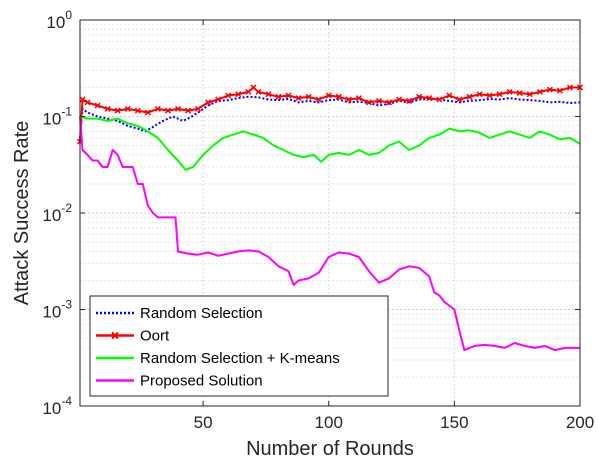 This screenshot has height=466, width=598. What do you see at coordinates (155, 336) in the screenshot?
I see `legend-label-1: Oort` at bounding box center [155, 336].